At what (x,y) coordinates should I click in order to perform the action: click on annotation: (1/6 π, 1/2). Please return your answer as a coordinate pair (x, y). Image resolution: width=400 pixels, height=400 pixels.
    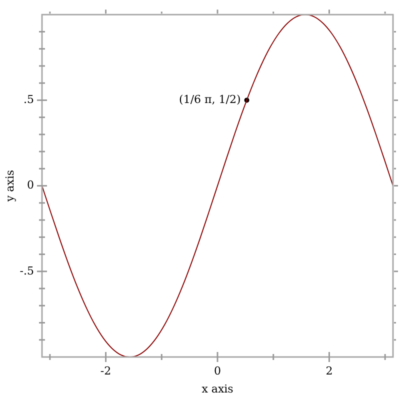
    Looking at the image, I should click on (210, 99).